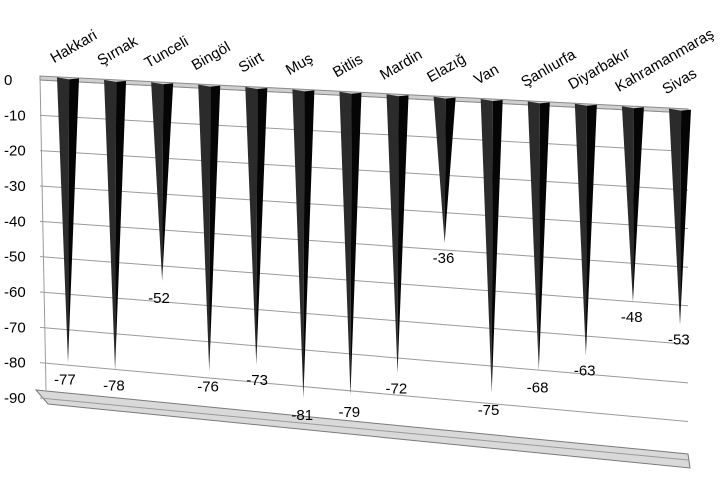  I want to click on y-tick-label: -70, so click(15, 327).